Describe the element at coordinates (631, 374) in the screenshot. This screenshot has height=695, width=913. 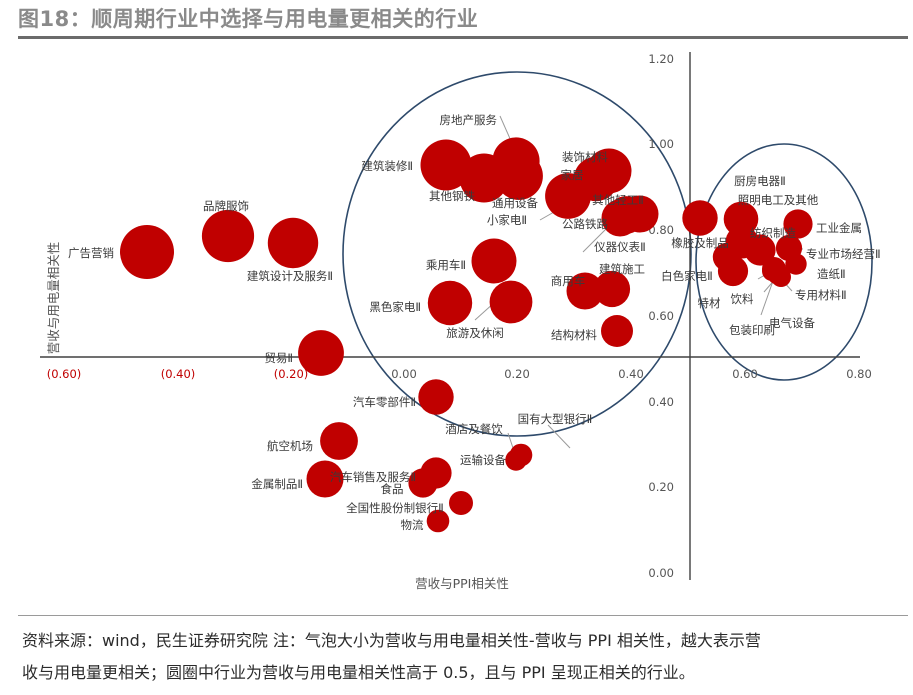
I see `x-tick-label: 0.40` at that location.